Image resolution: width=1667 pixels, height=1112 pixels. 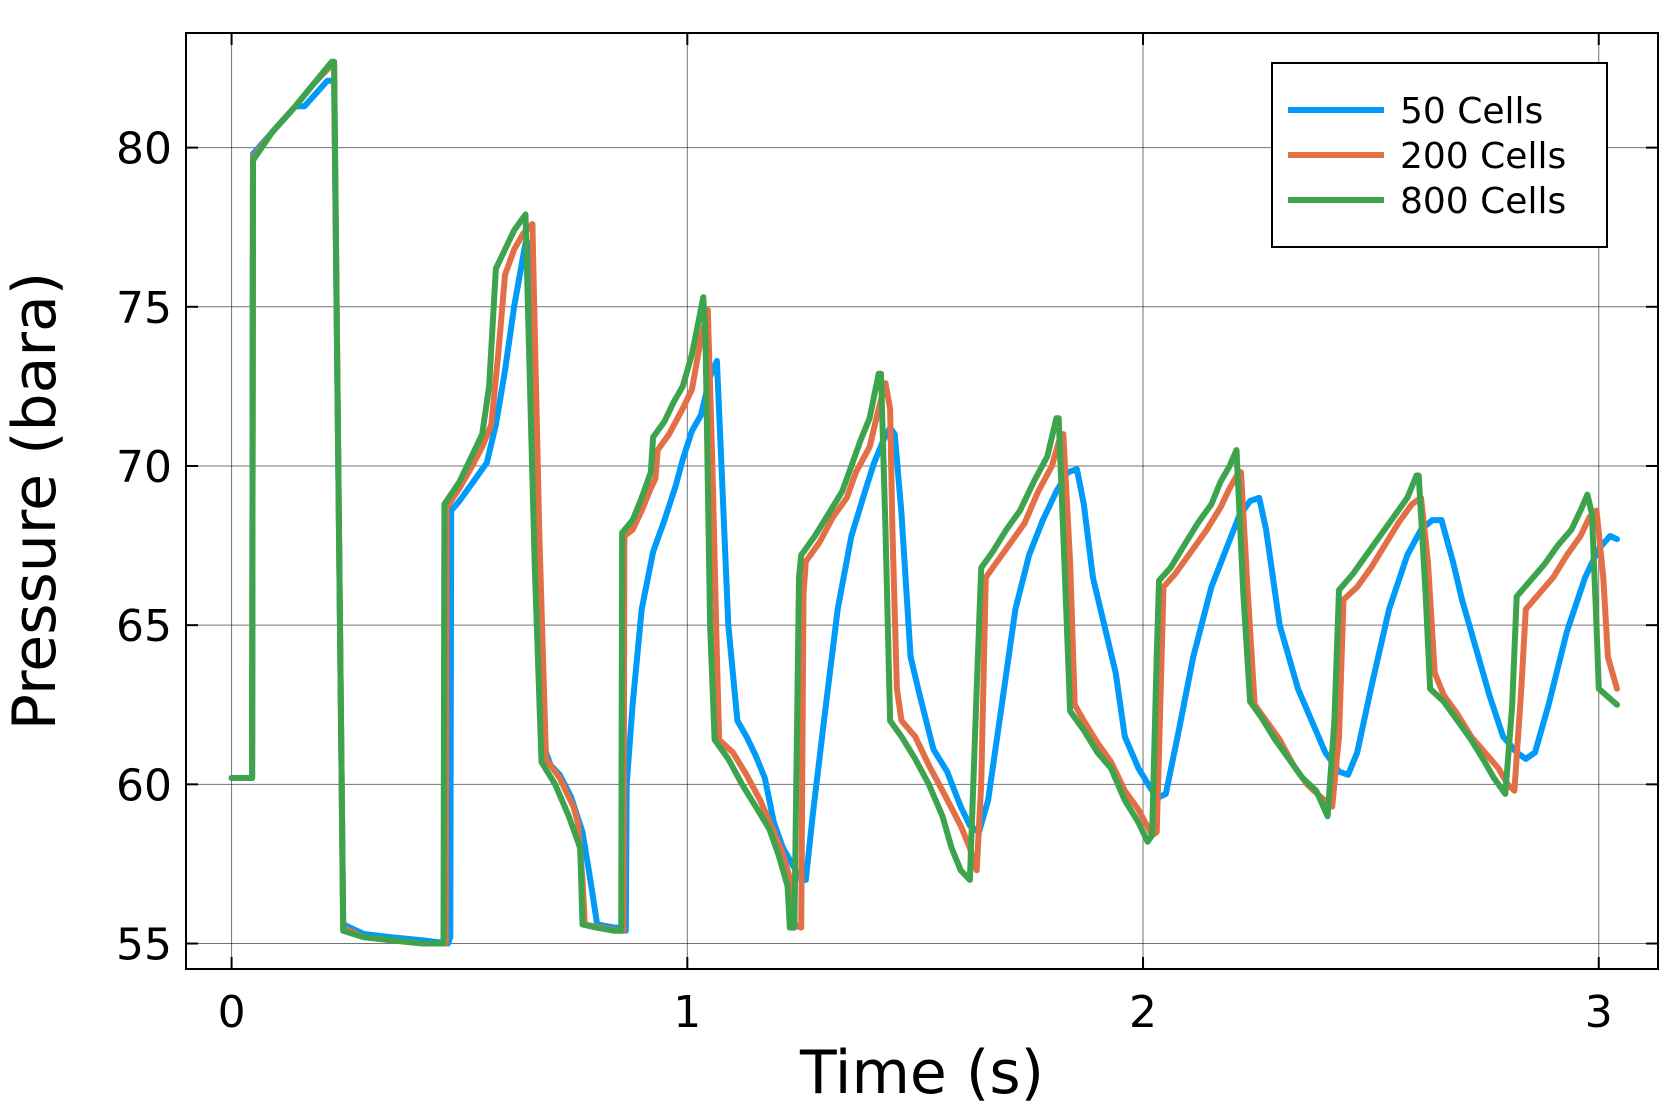 I want to click on x-tick-label: 0, so click(x=232, y=1012).